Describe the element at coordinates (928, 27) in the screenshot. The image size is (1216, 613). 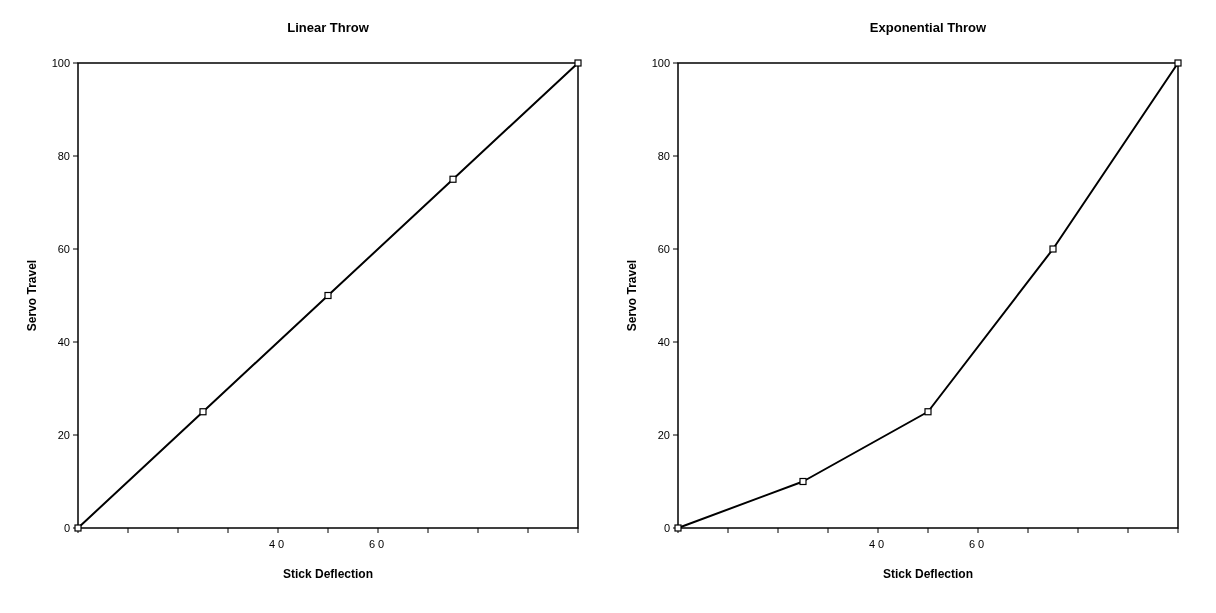
I see `chart-title: Exponential Throw` at that location.